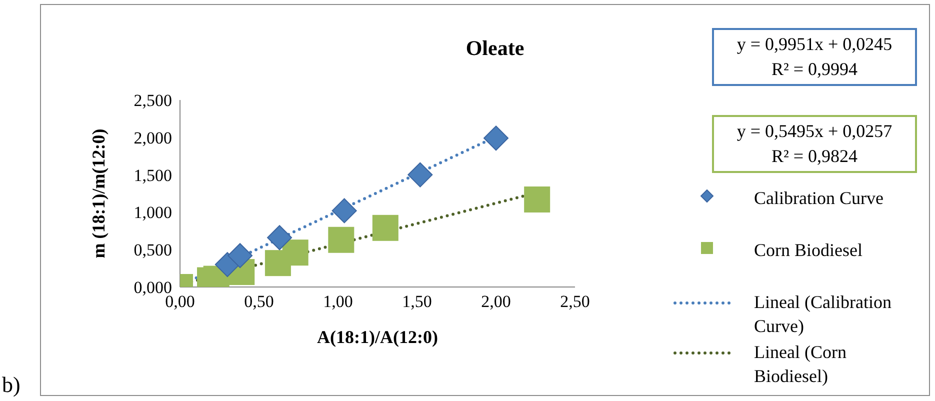 The height and width of the screenshot is (401, 935). I want to click on chart-title: Oleate, so click(495, 48).